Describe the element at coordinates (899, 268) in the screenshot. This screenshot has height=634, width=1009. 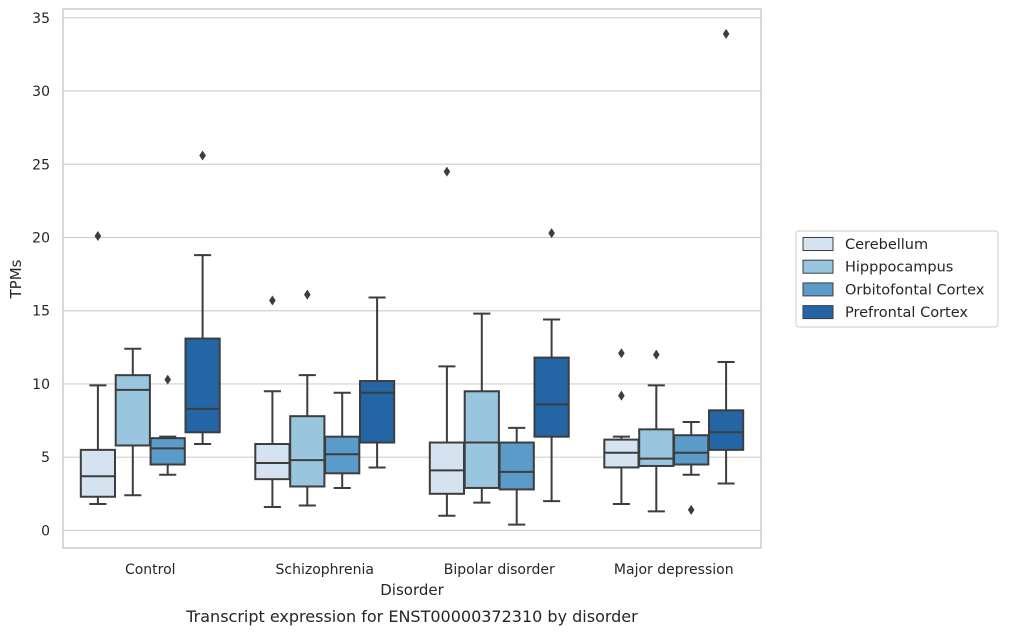
I see `legend-label: Hipppocampus` at that location.